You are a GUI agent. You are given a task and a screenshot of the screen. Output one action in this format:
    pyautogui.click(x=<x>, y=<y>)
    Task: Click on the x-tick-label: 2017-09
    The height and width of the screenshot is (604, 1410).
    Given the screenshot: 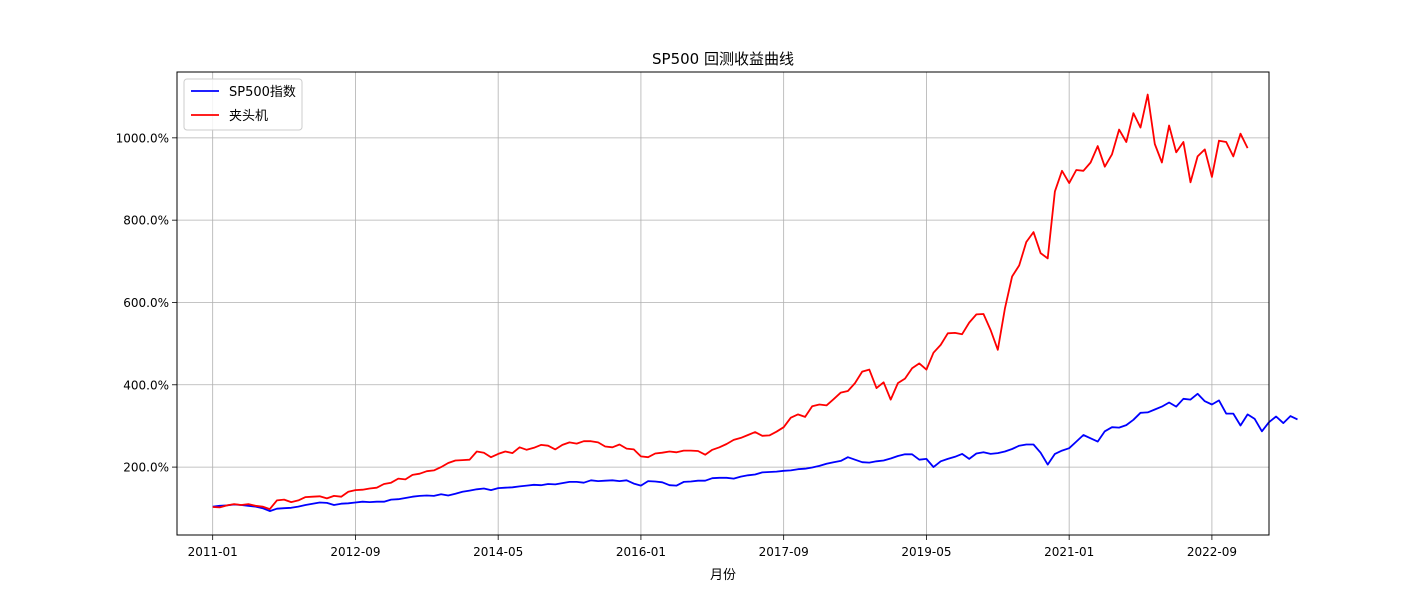 What is the action you would take?
    pyautogui.click(x=784, y=552)
    